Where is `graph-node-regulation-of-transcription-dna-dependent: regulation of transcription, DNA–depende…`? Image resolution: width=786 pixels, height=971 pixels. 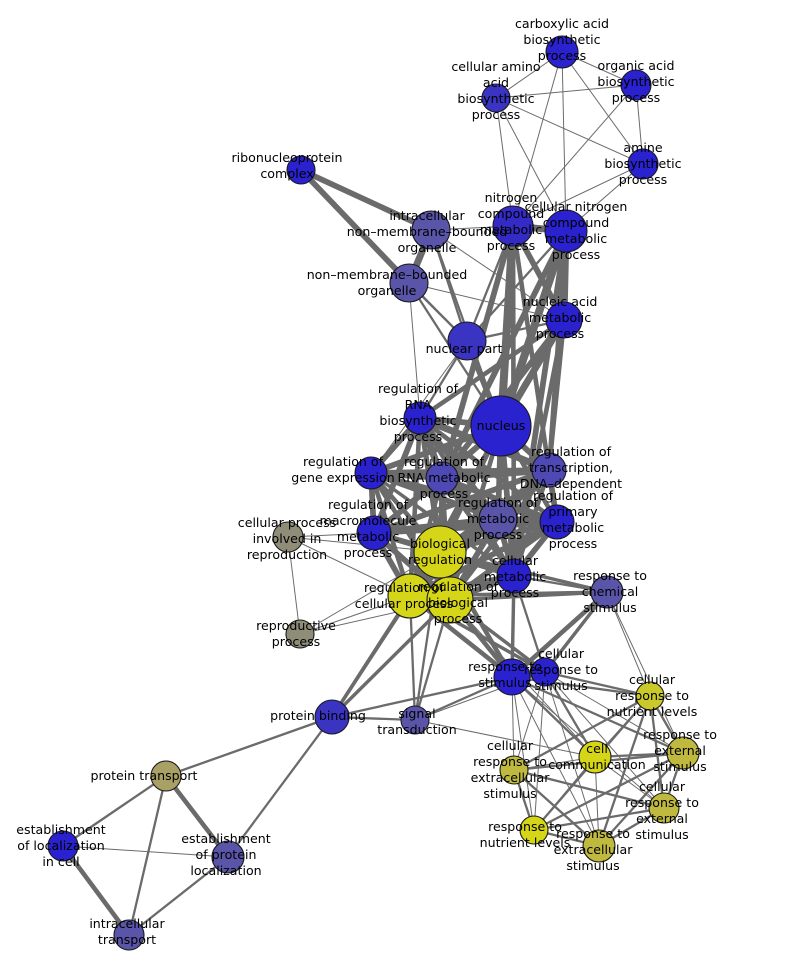
graph-node-regulation-of-transcription-dna-dependent: regulation of transcription, DNA–depende… is located at coordinates (549, 470).